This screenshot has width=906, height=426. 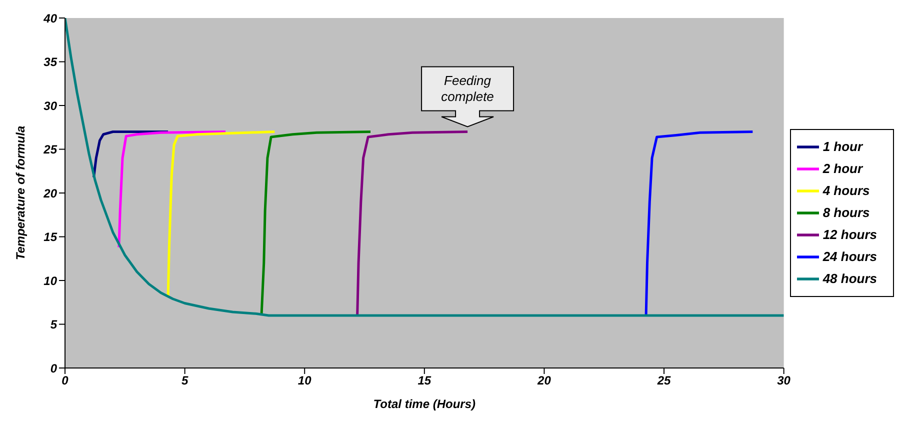 I want to click on annotation: Feeding complete, so click(x=467, y=88).